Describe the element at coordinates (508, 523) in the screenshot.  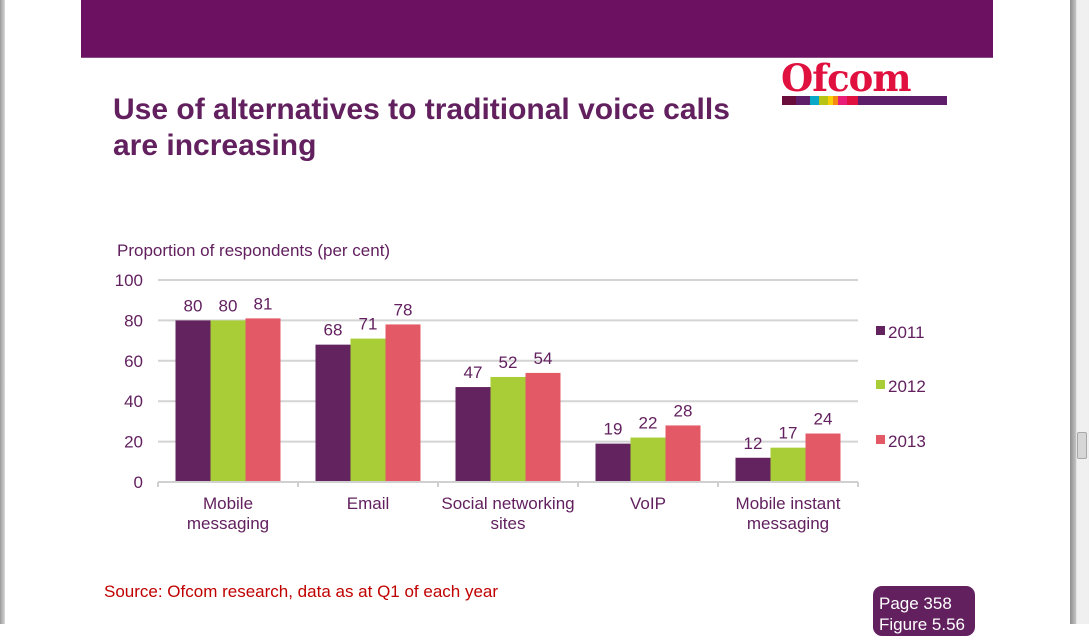
I see `x-tick-label: sites` at that location.